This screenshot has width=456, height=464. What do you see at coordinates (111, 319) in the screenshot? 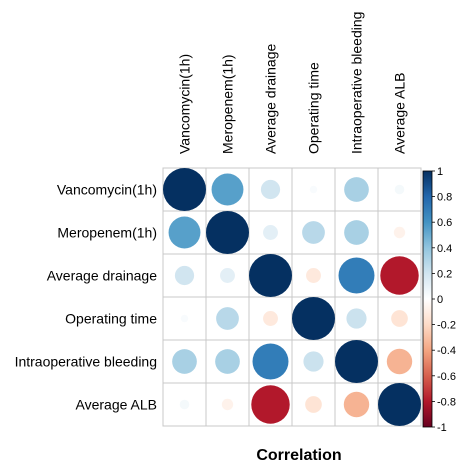
I see `row-label-operating-time: Operating time` at bounding box center [111, 319].